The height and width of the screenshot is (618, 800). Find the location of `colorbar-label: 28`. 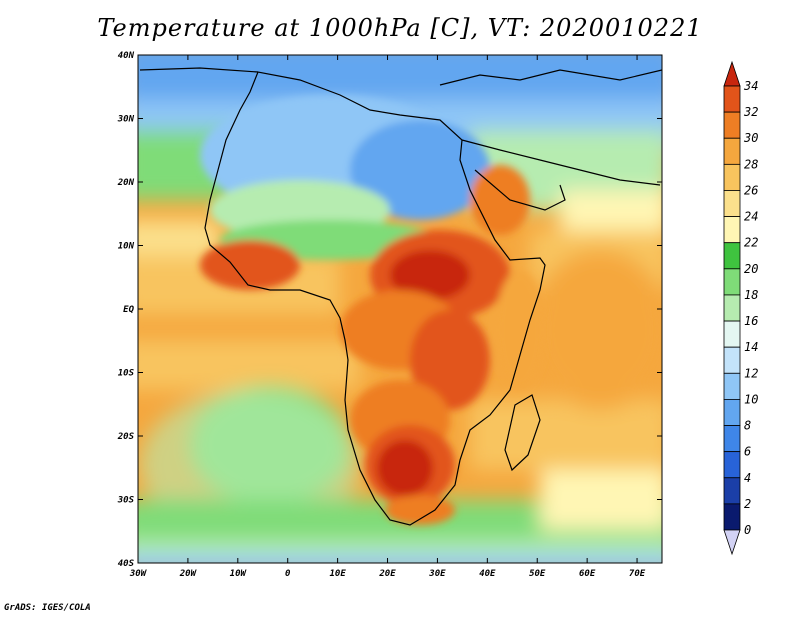

colorbar-label: 28 is located at coordinates (751, 164).